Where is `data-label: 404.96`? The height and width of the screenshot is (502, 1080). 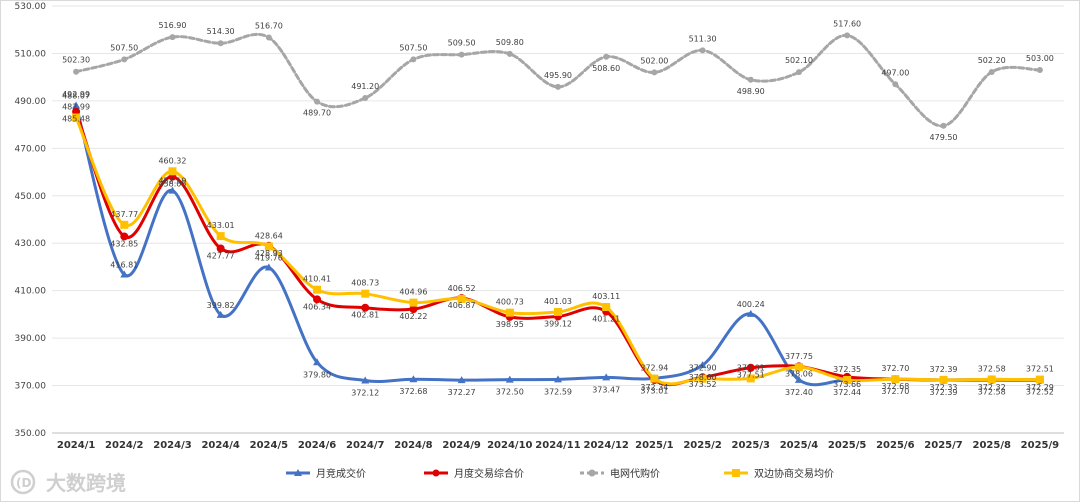
data-label: 404.96 is located at coordinates (413, 292).